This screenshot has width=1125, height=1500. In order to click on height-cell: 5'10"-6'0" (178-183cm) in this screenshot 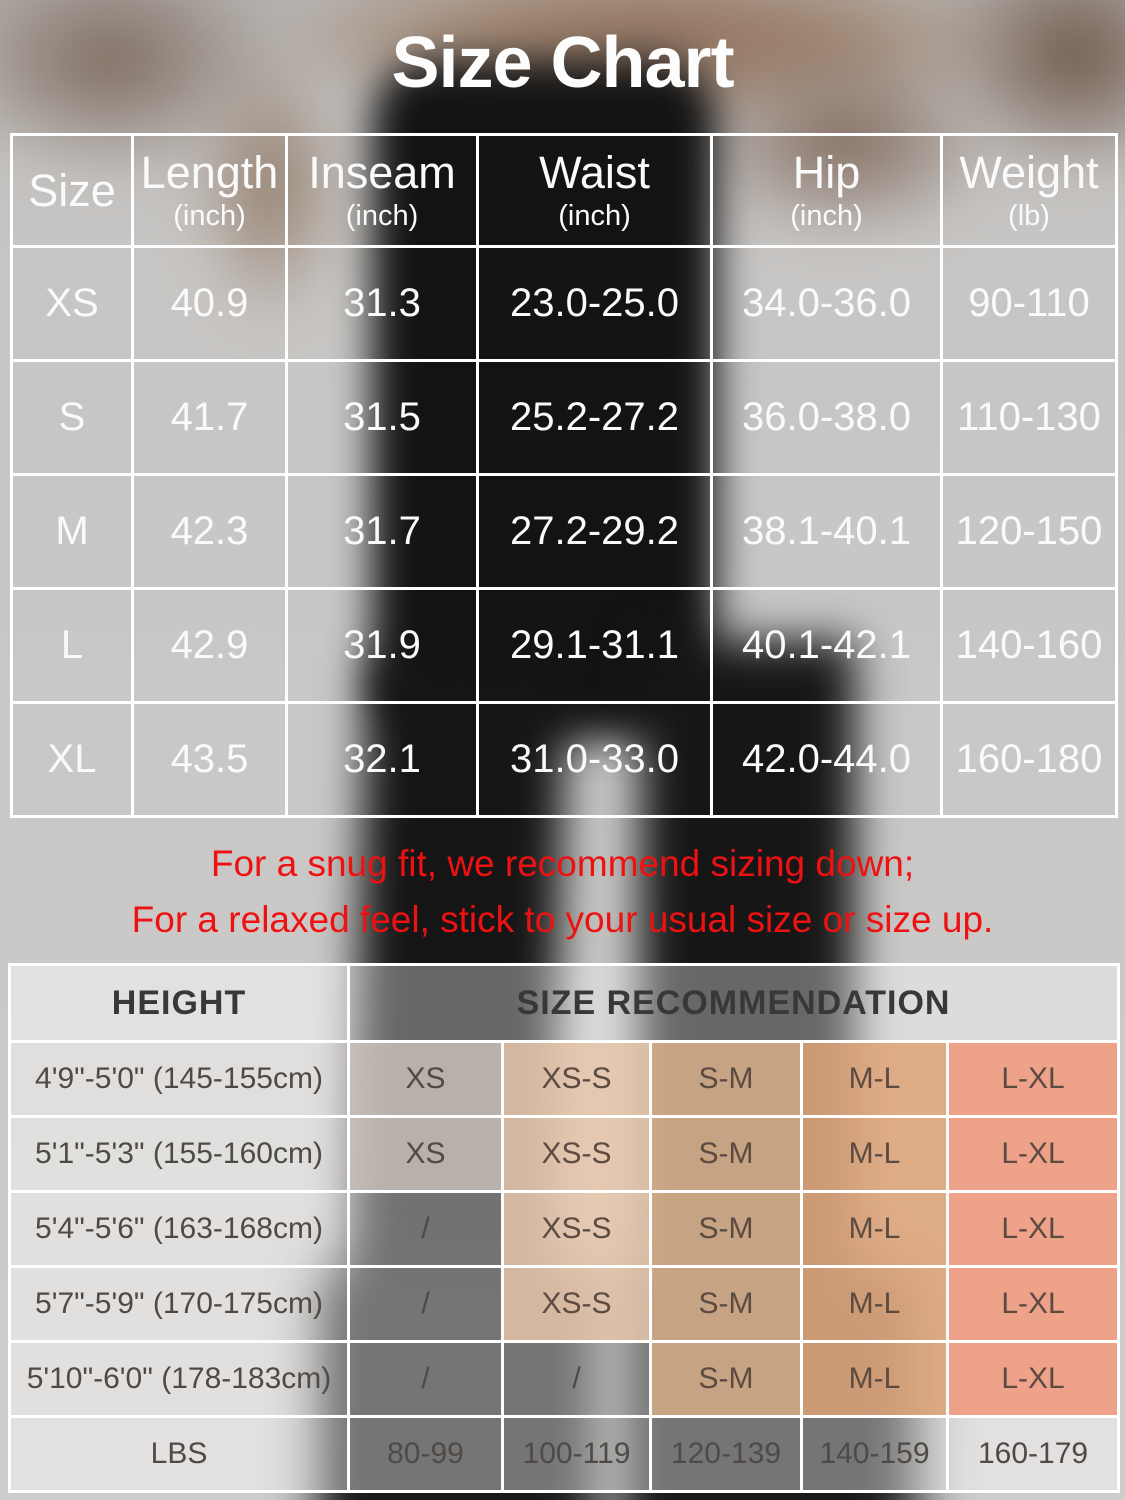, I will do `click(179, 1379)`.